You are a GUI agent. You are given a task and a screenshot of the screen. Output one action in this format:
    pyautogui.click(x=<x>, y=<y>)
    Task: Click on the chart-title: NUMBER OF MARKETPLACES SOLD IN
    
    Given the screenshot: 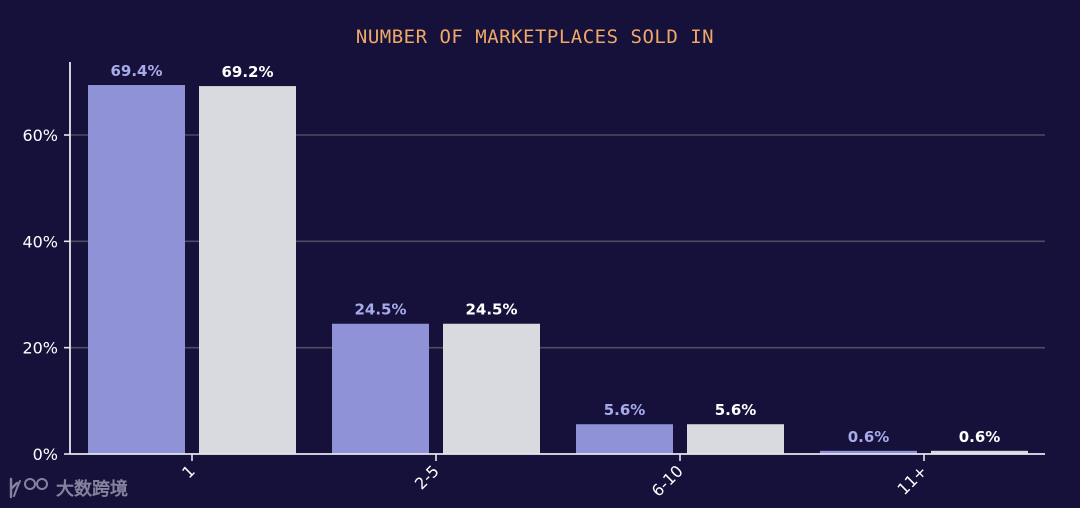 What is the action you would take?
    pyautogui.click(x=535, y=37)
    